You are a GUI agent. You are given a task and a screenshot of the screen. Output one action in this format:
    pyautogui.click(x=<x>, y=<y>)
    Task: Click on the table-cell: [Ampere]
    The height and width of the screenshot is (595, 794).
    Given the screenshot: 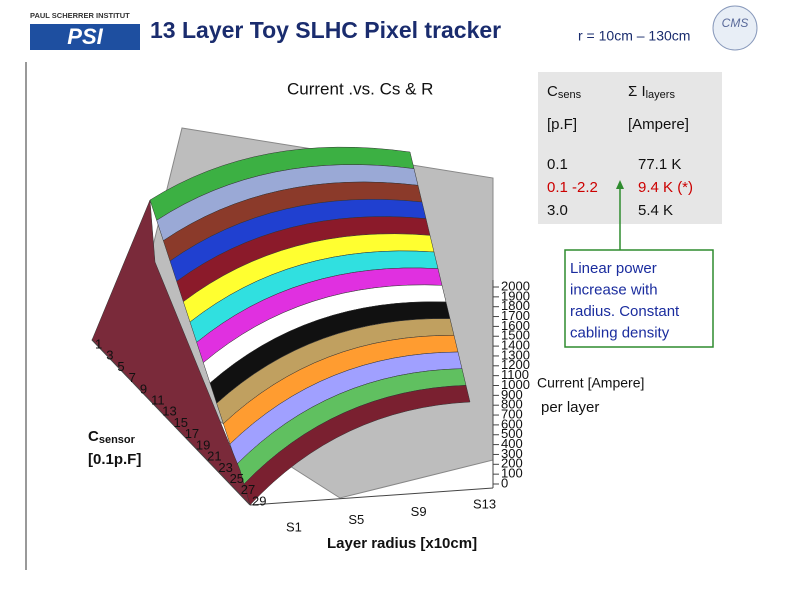 What is the action you would take?
    pyautogui.click(x=658, y=124)
    